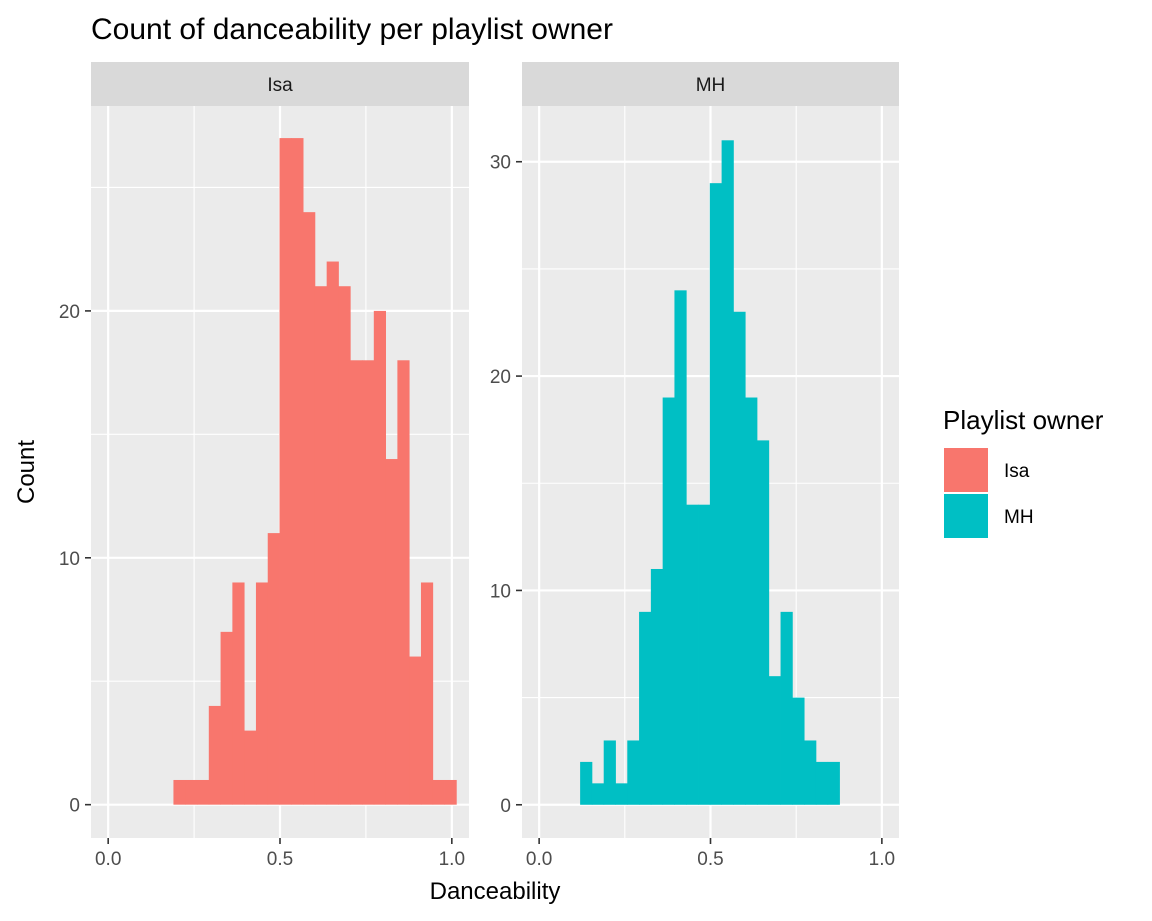  What do you see at coordinates (495, 891) in the screenshot?
I see `x-axis-title: Danceability` at bounding box center [495, 891].